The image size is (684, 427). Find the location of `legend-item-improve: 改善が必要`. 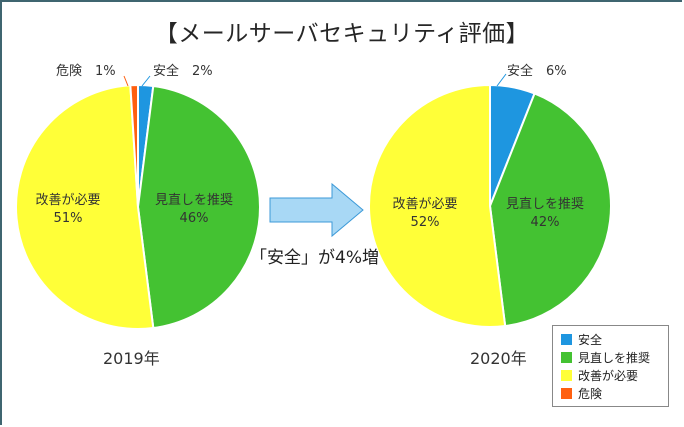

legend-item-improve: 改善が必要 is located at coordinates (614, 375).